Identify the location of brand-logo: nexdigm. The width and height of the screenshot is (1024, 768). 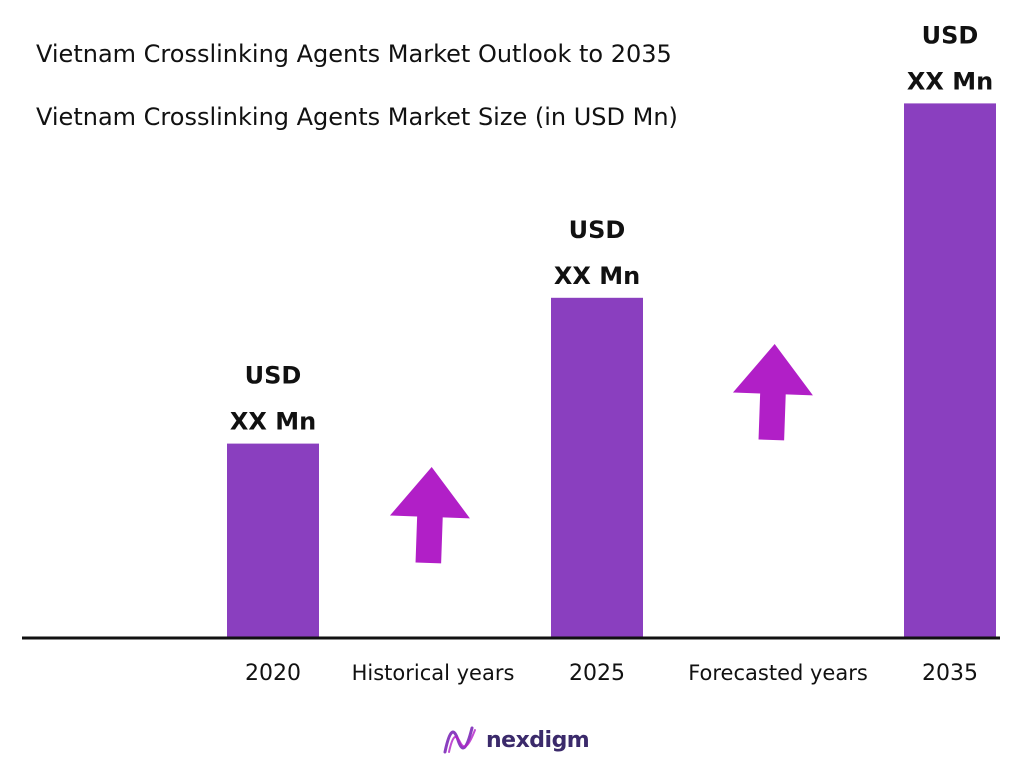
(516, 740).